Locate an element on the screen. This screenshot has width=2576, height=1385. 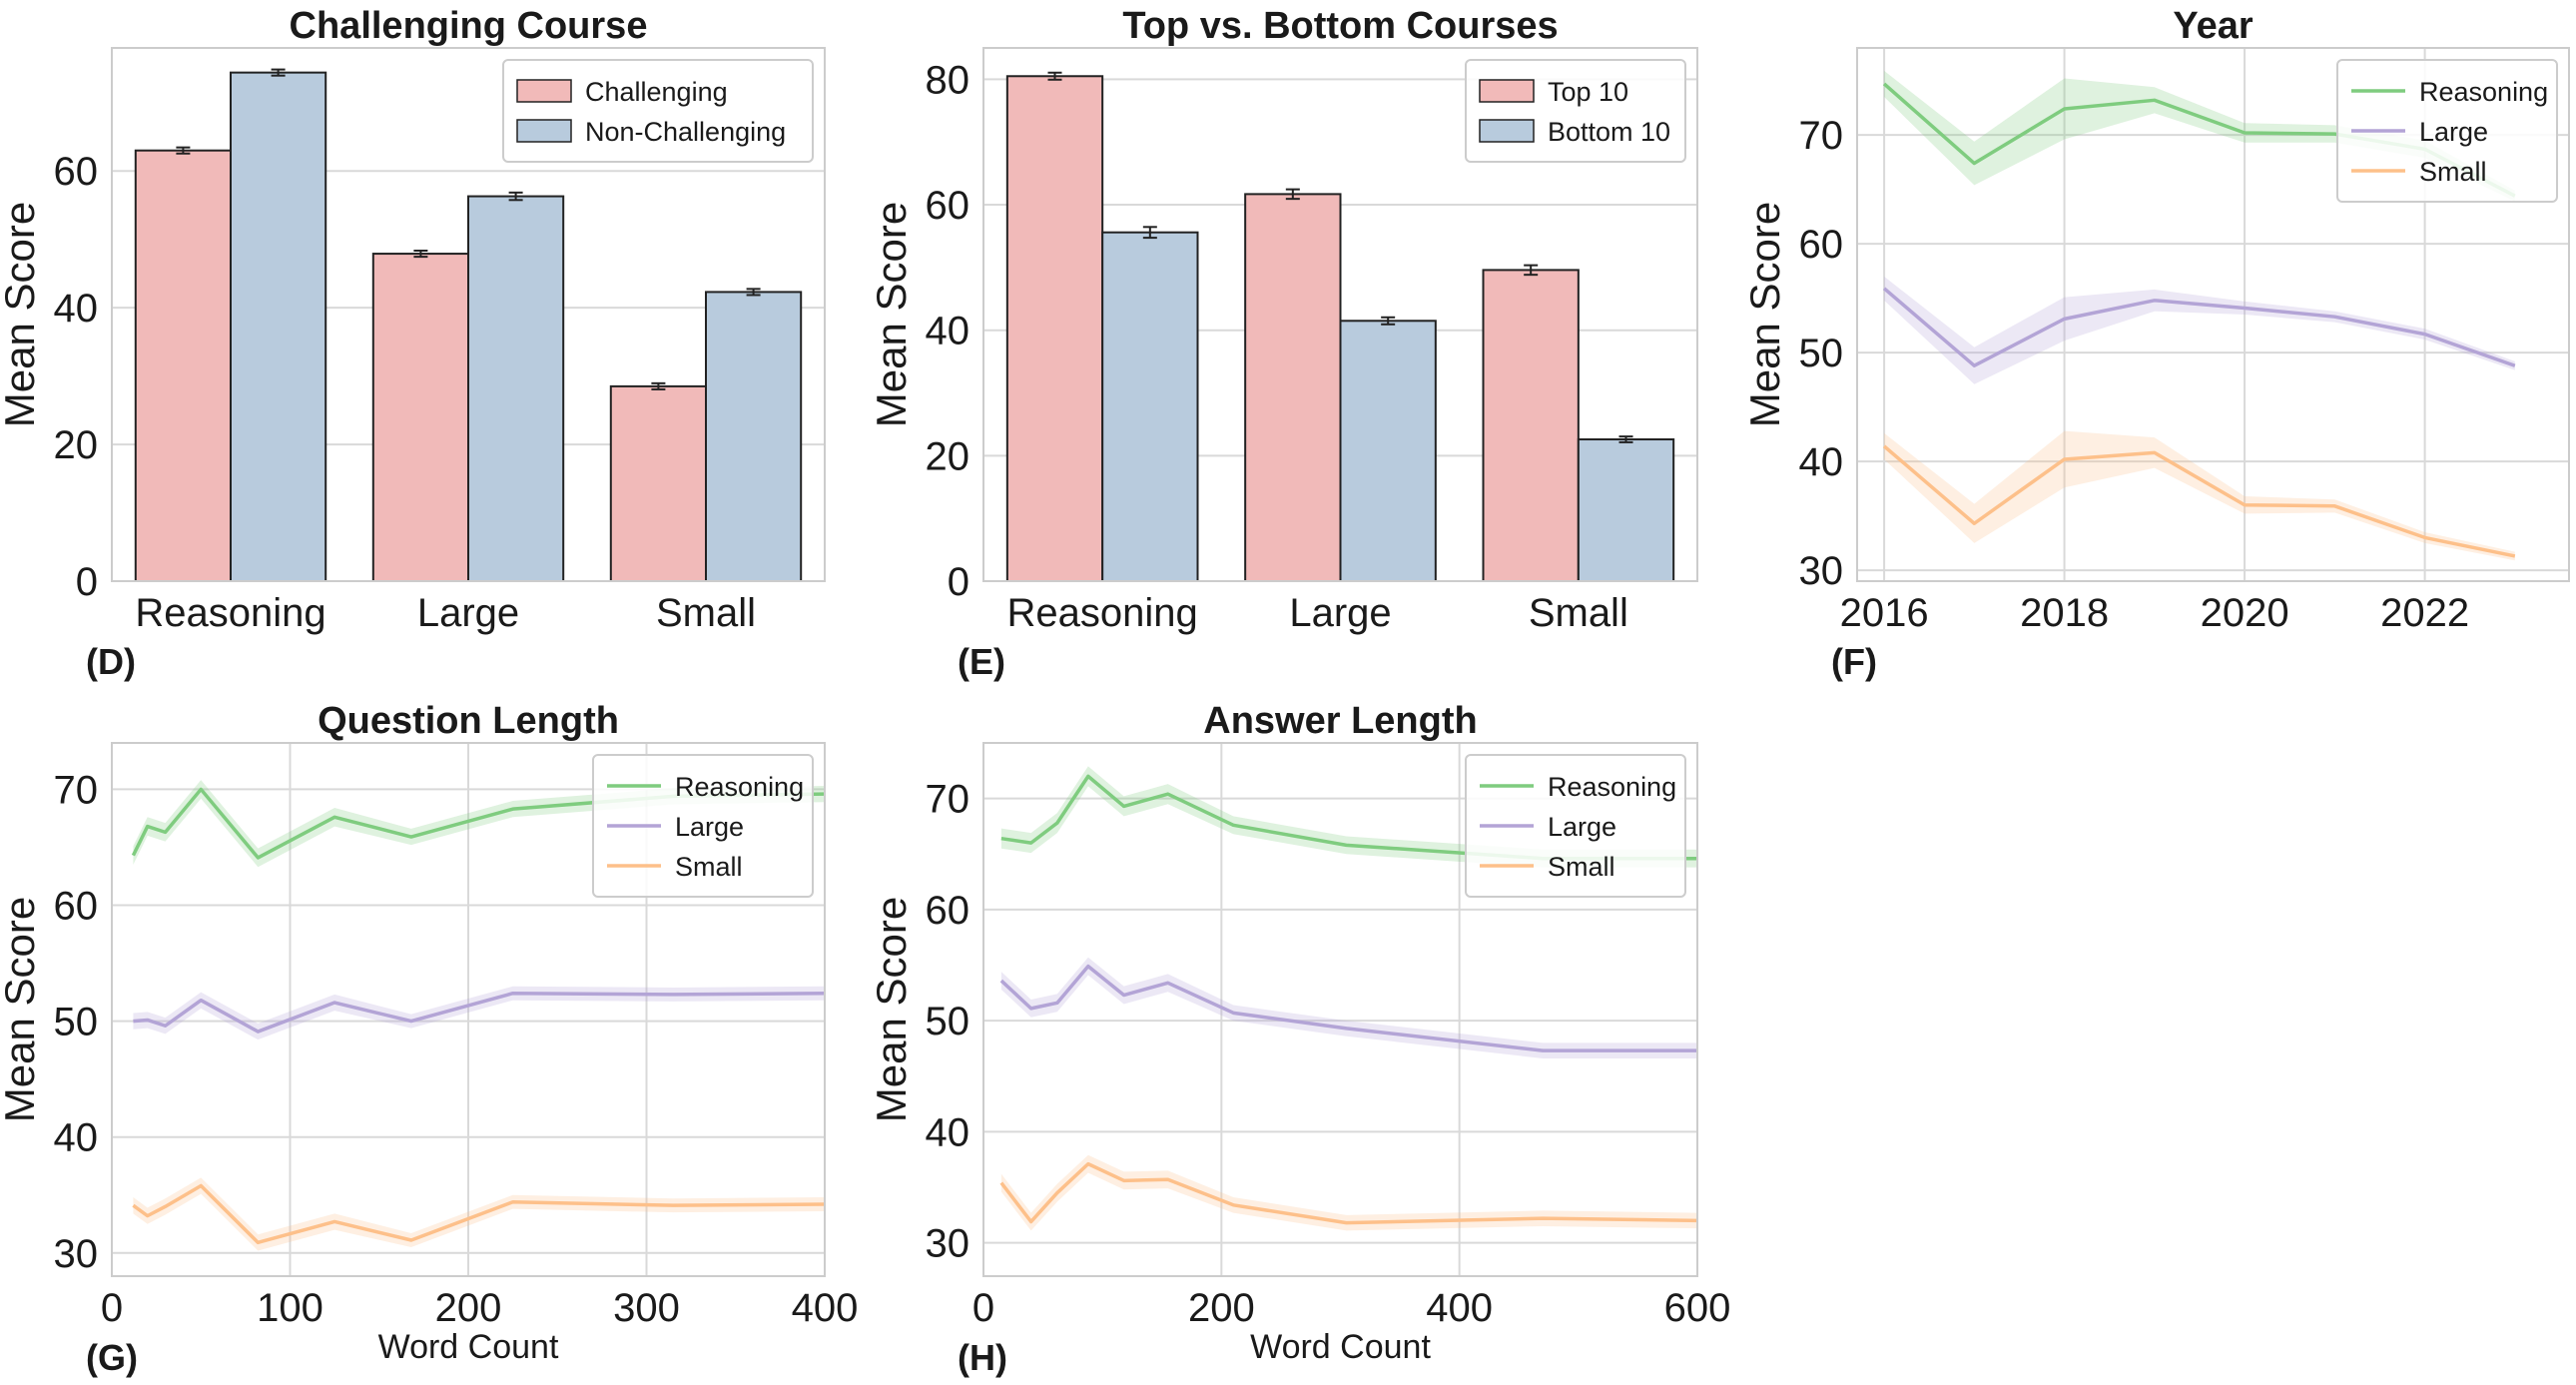
chart-title: Question Length is located at coordinates (468, 721).